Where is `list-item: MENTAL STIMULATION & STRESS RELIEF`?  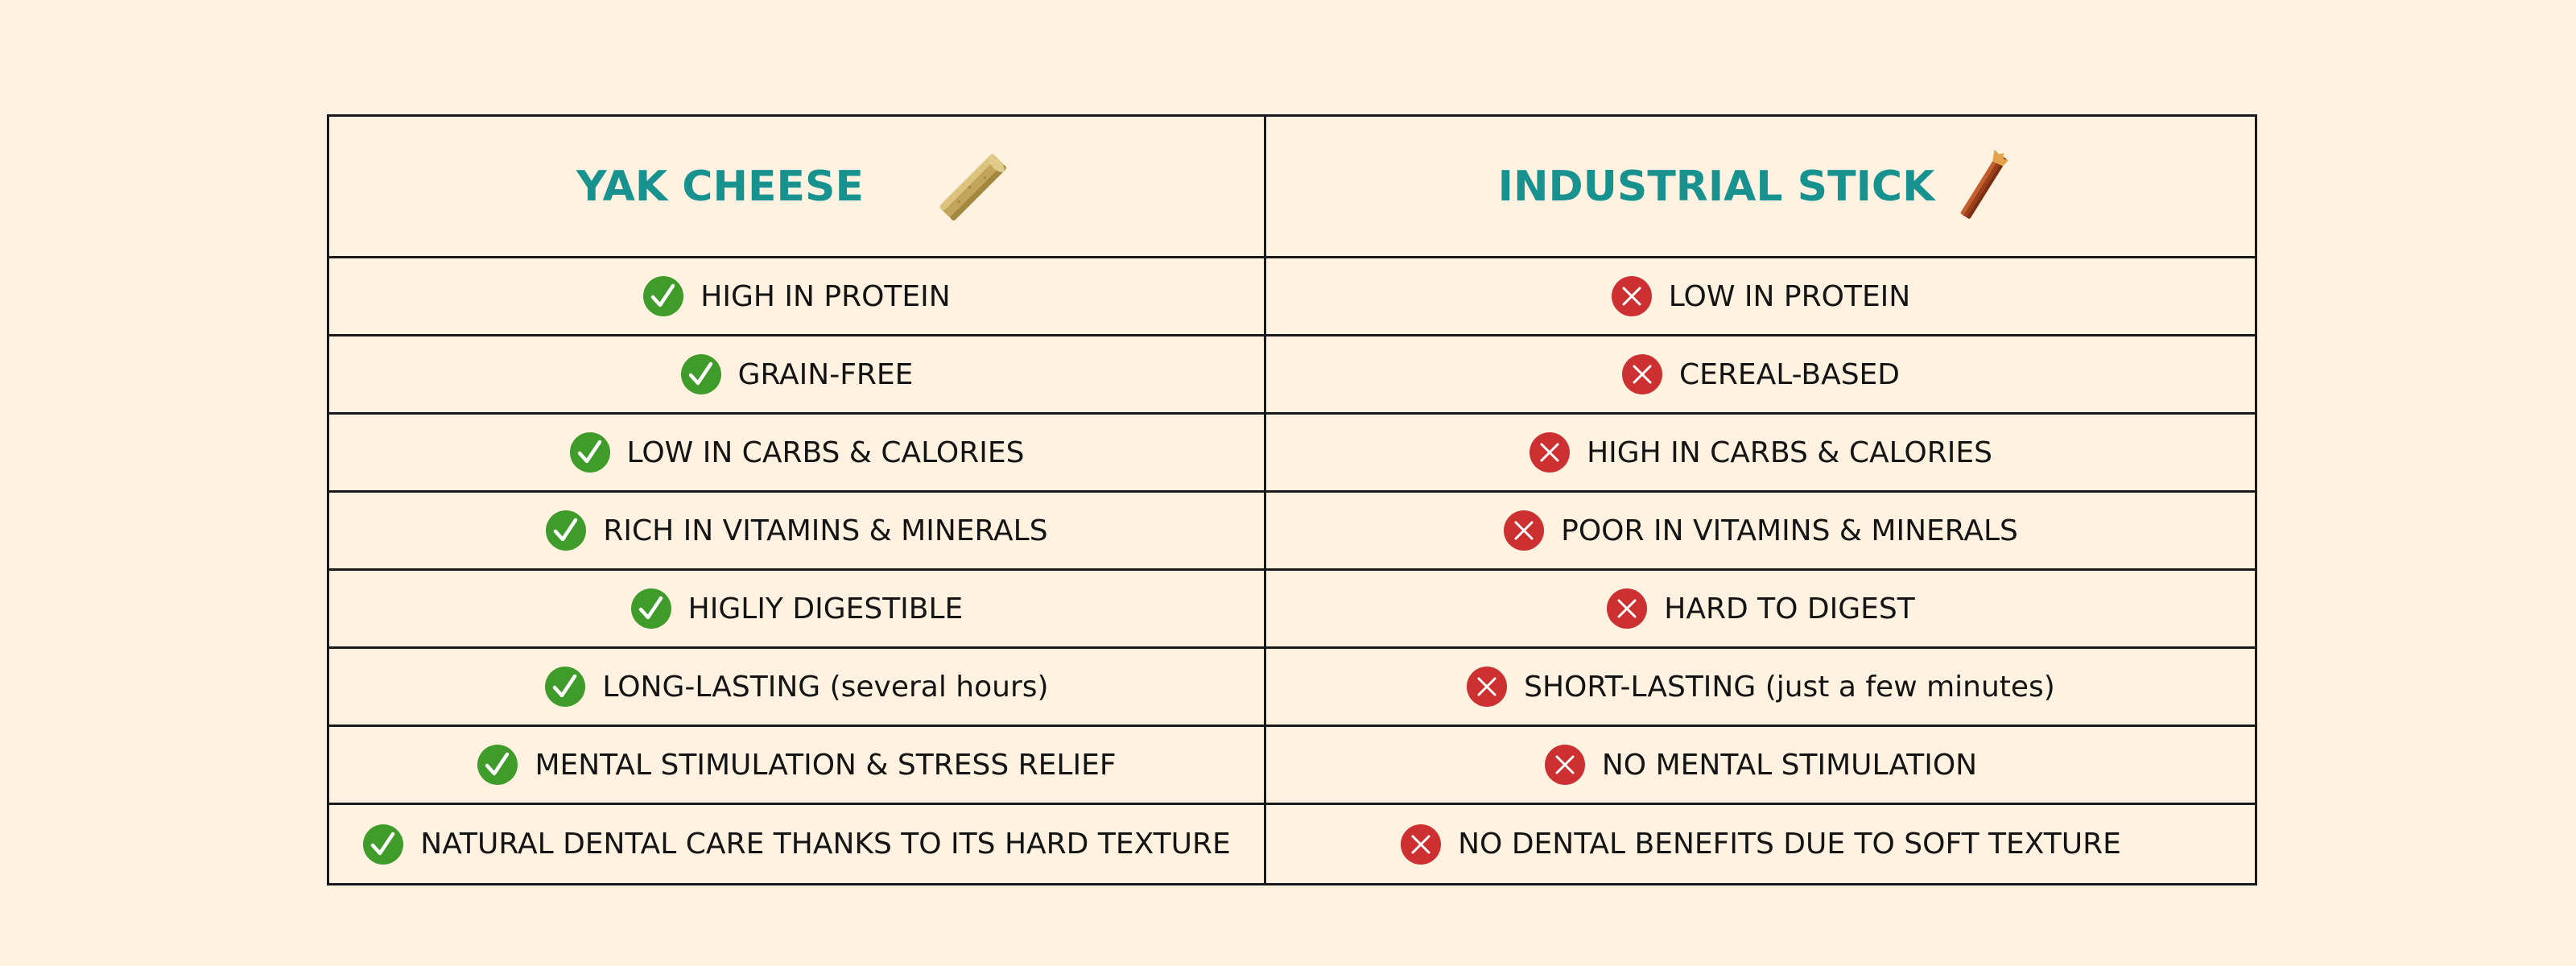 list-item: MENTAL STIMULATION & STRESS RELIEF is located at coordinates (797, 765).